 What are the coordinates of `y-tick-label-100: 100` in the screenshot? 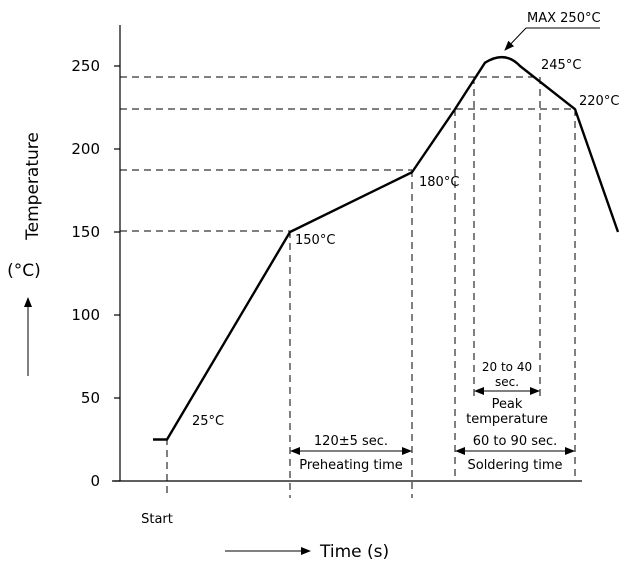 It's located at (85, 315).